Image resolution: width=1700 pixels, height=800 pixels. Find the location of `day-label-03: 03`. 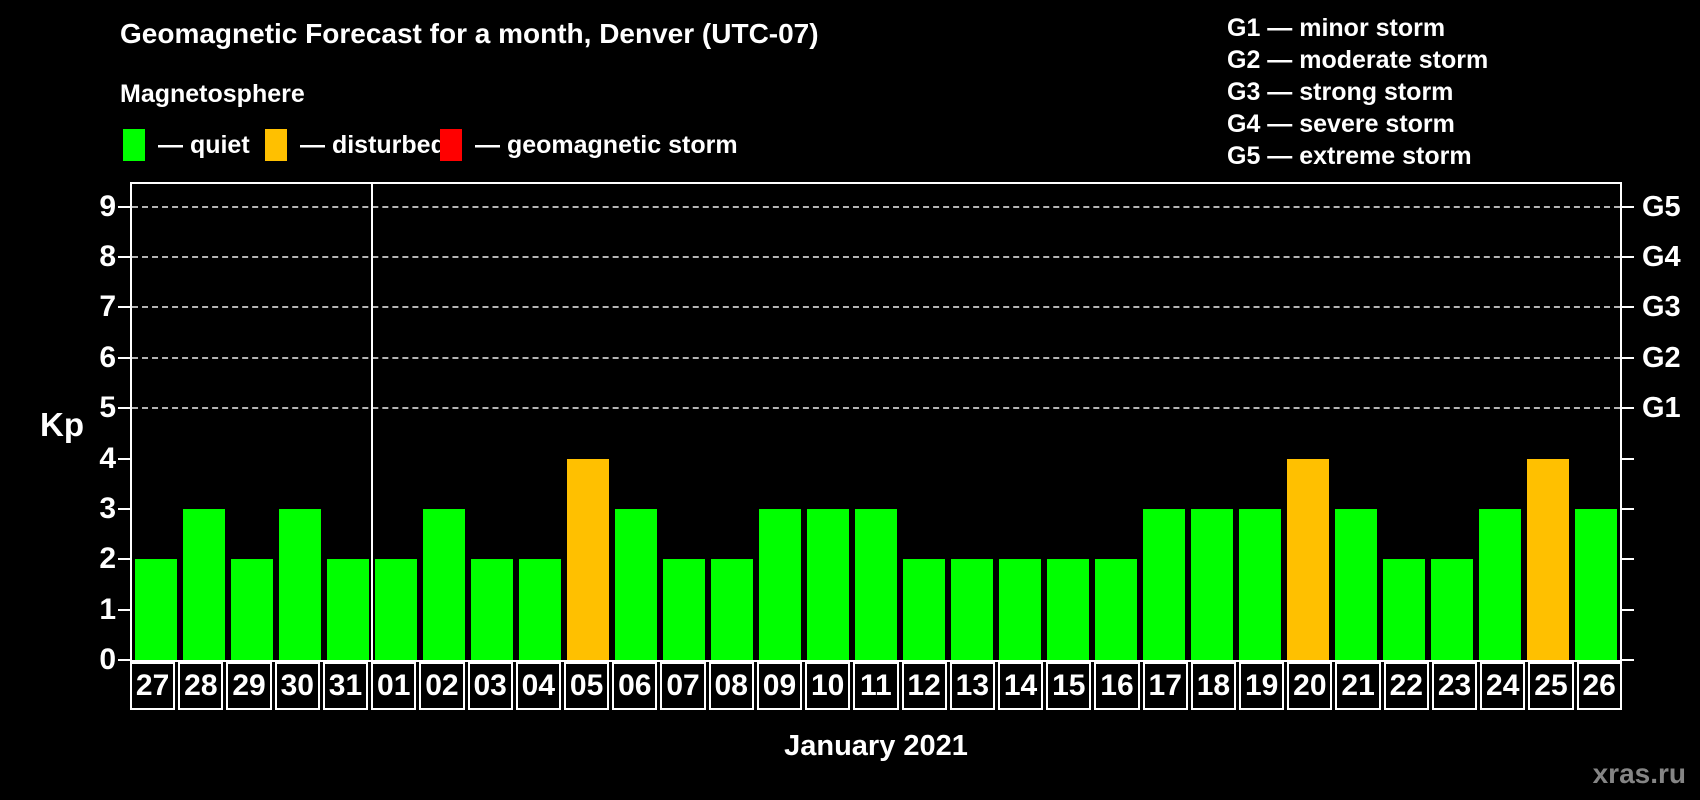

day-label-03: 03 is located at coordinates (490, 686).